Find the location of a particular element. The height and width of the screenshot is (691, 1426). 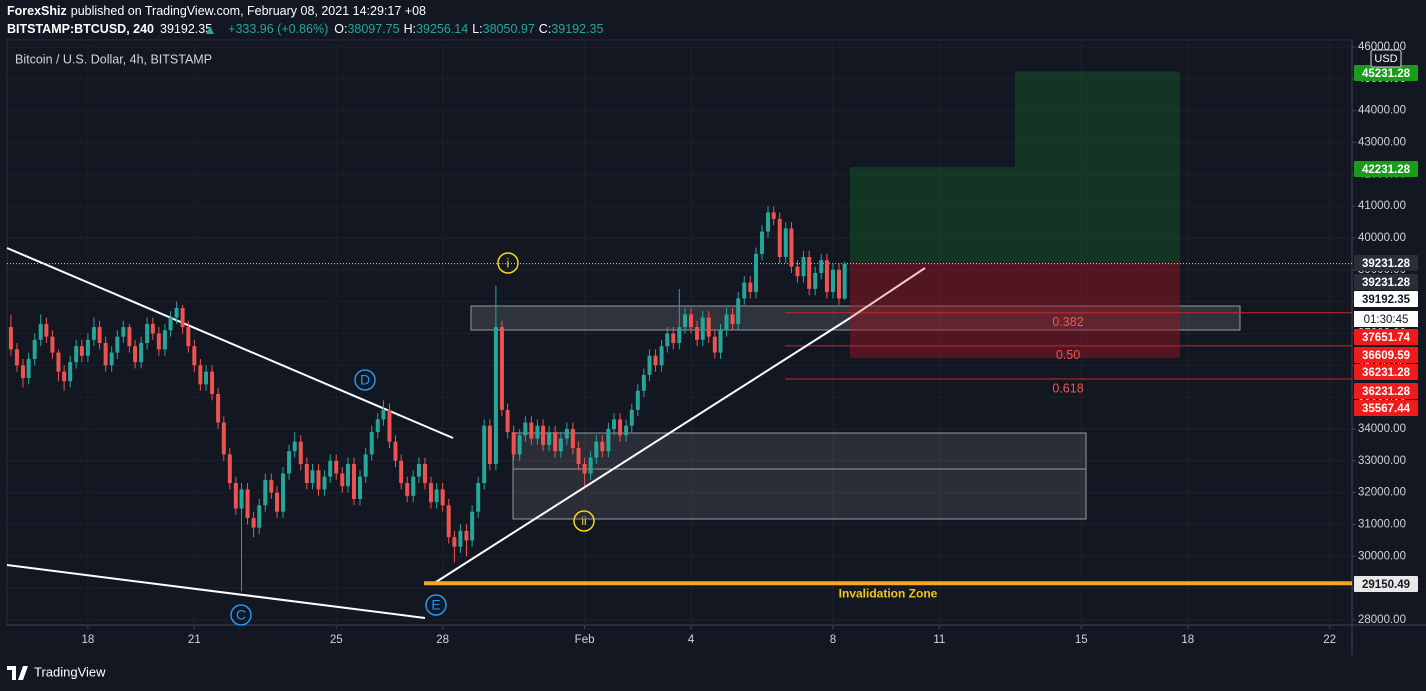

ohlc-value: 38097.75 is located at coordinates (373, 29).